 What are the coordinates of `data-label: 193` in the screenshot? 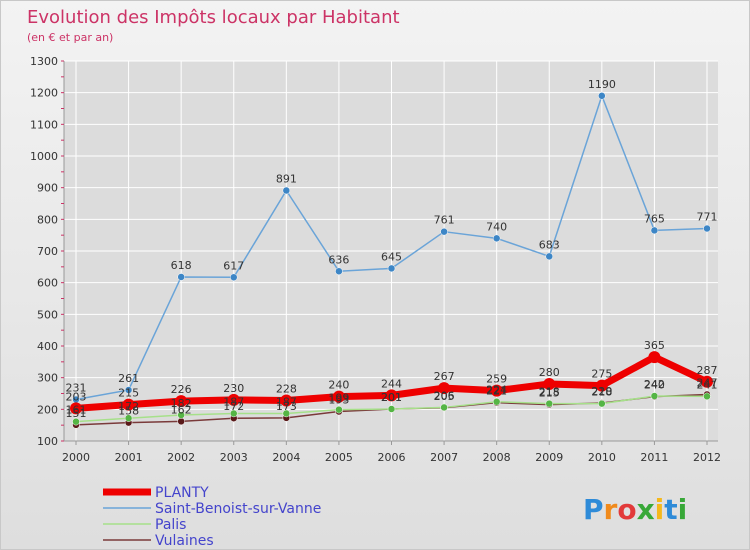 It's located at (338, 400).